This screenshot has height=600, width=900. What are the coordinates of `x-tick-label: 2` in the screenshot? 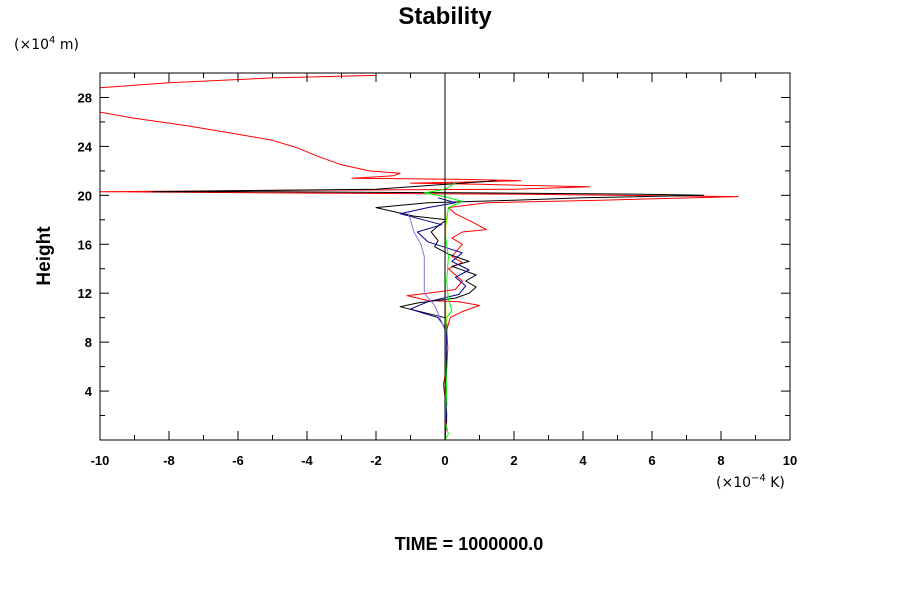 It's located at (513, 460).